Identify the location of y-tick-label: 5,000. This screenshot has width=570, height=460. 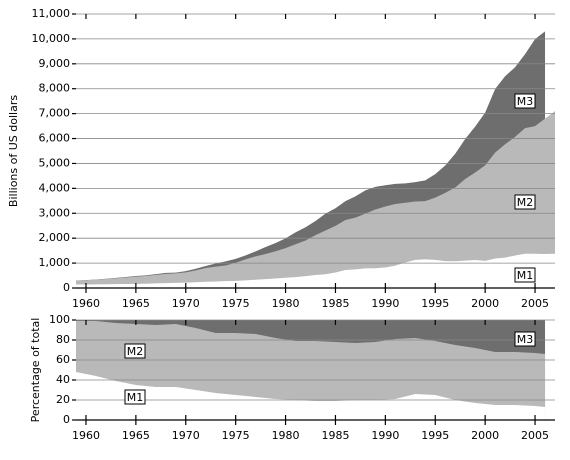
(55, 162).